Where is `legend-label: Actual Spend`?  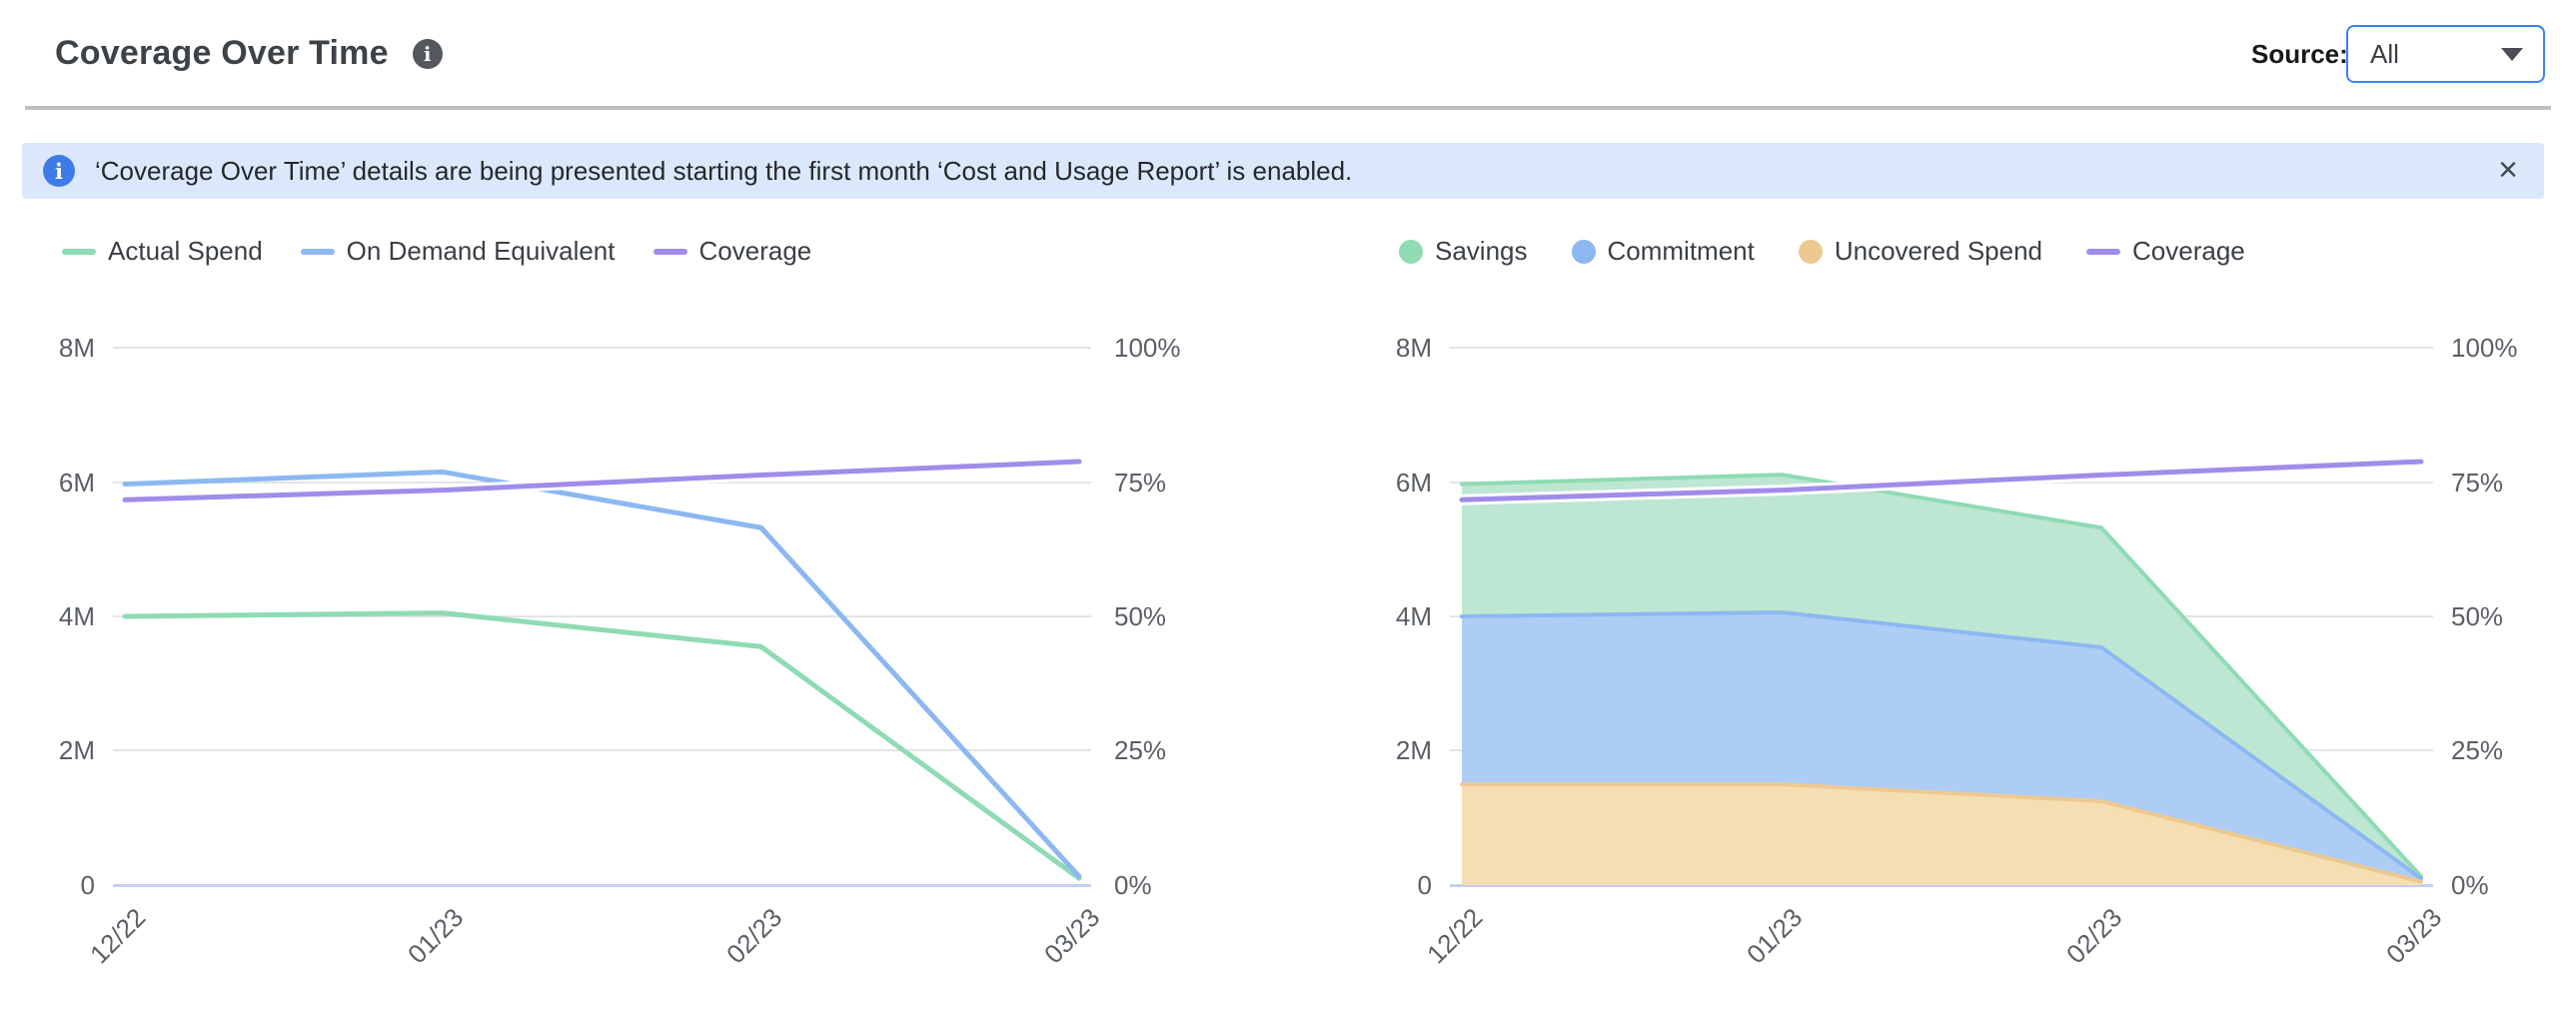
legend-label: Actual Spend is located at coordinates (185, 251).